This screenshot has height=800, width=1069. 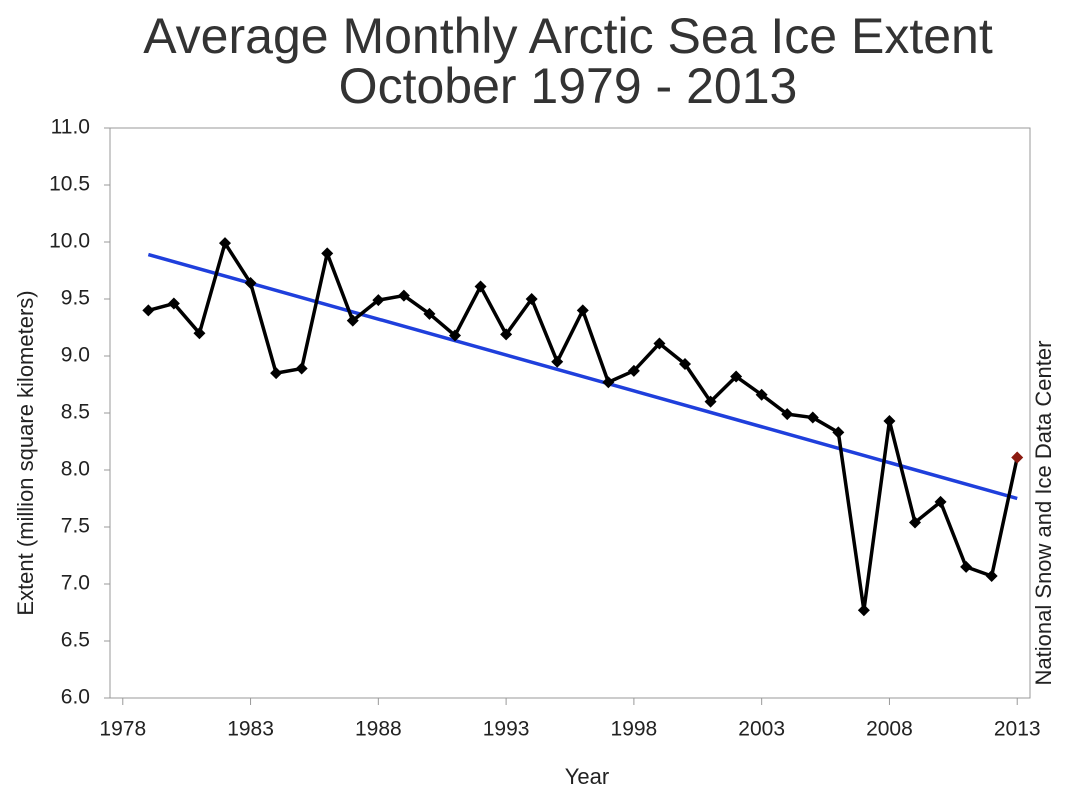 I want to click on y-tick-label: 8.5, so click(x=75, y=412).